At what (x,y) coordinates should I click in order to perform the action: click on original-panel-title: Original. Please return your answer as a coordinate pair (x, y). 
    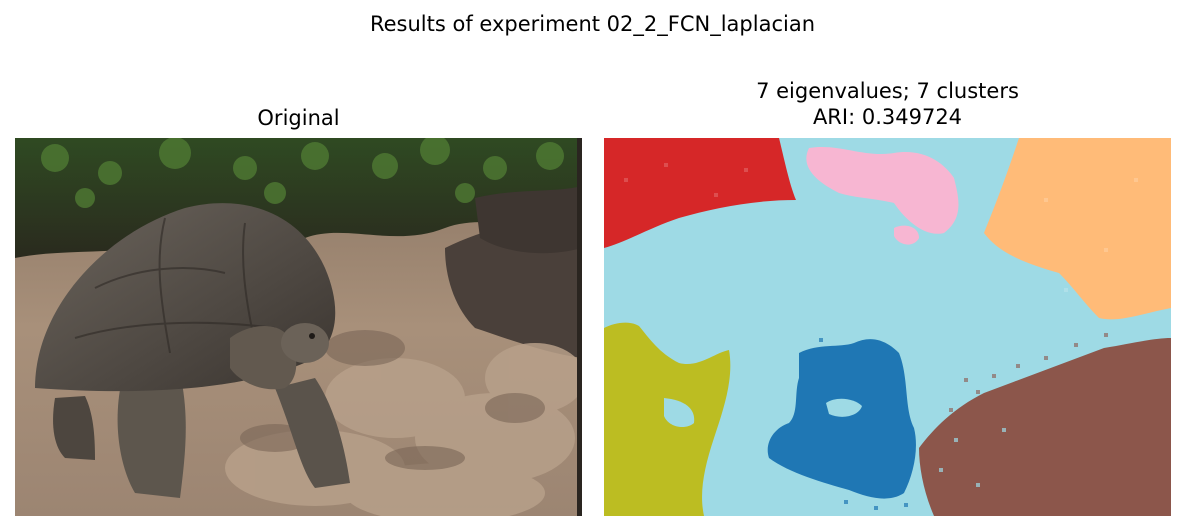
    Looking at the image, I should click on (298, 118).